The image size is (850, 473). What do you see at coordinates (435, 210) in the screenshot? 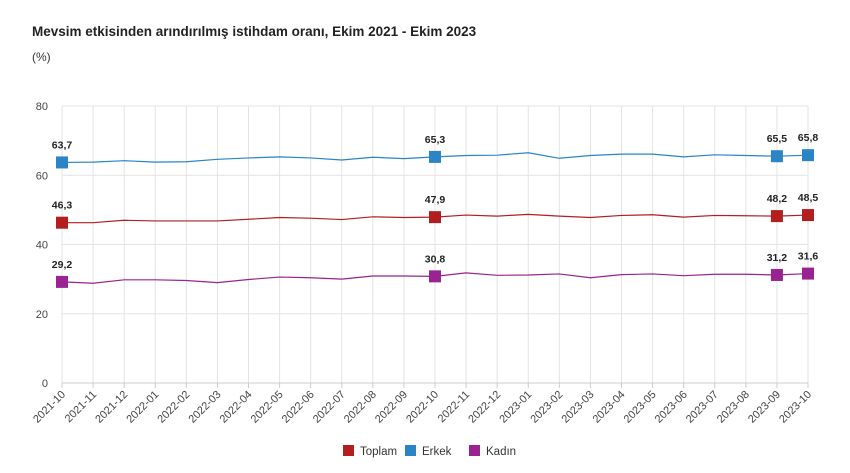
I see `series-toplam: 46,3 47,9 48,2 48,5` at bounding box center [435, 210].